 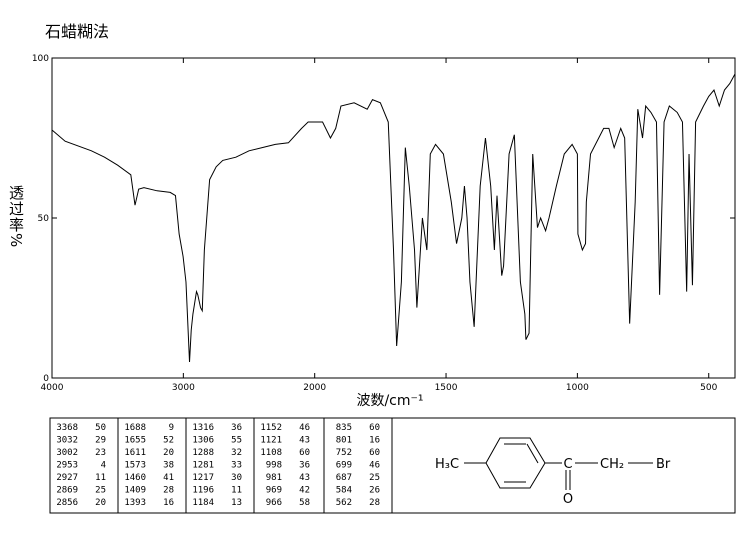 What do you see at coordinates (577, 388) in the screenshot?
I see `x-tick-label: 1000` at bounding box center [577, 388].